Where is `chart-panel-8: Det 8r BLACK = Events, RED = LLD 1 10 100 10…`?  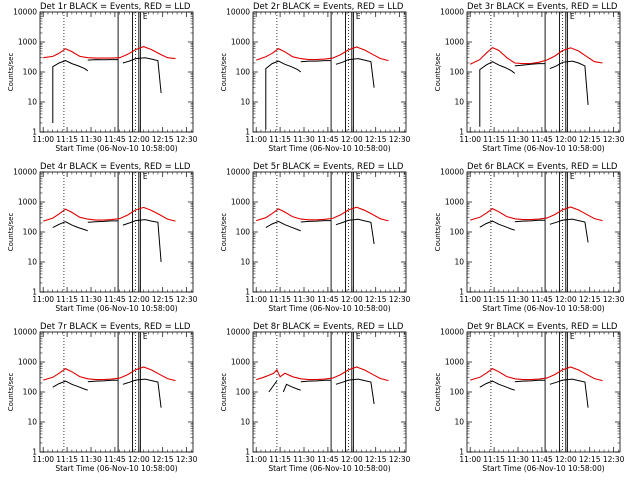 chart-panel-8: Det 8r BLACK = Events, RED = LLD 1 10 100 10… is located at coordinates (315, 397).